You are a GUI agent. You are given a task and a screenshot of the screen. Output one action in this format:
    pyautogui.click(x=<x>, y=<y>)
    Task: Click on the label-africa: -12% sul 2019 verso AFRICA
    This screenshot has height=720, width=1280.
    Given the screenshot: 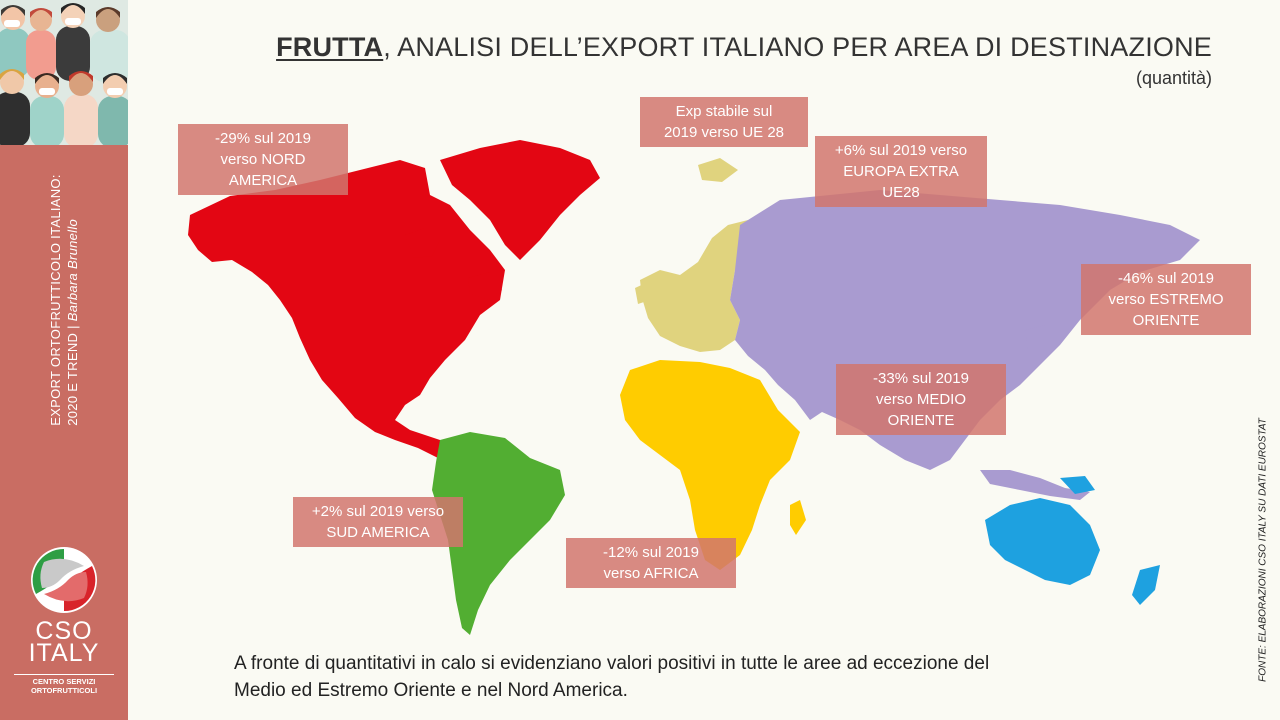 What is the action you would take?
    pyautogui.click(x=651, y=563)
    